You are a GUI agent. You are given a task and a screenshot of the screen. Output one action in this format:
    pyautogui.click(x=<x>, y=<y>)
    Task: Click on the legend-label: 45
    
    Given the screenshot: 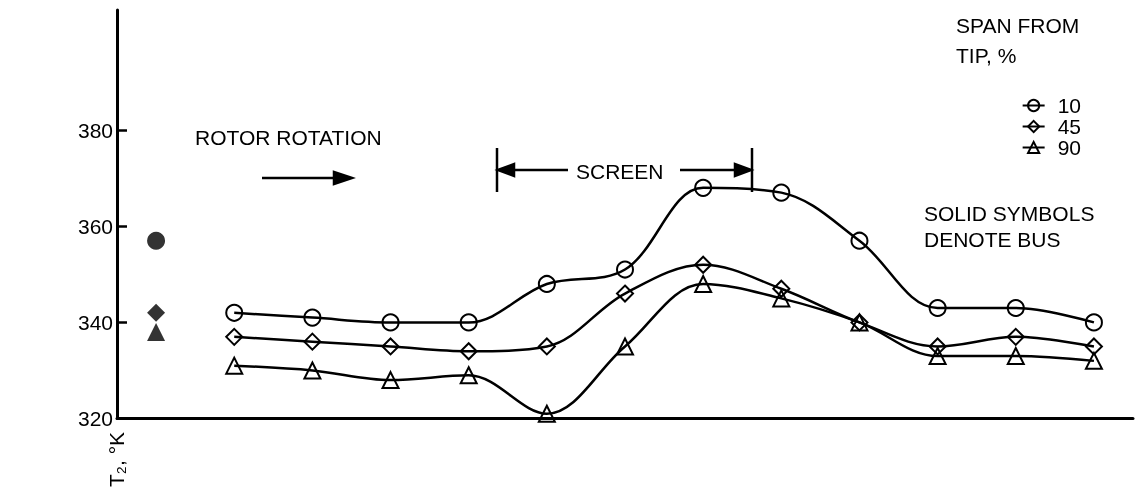 What is the action you would take?
    pyautogui.click(x=1069, y=126)
    